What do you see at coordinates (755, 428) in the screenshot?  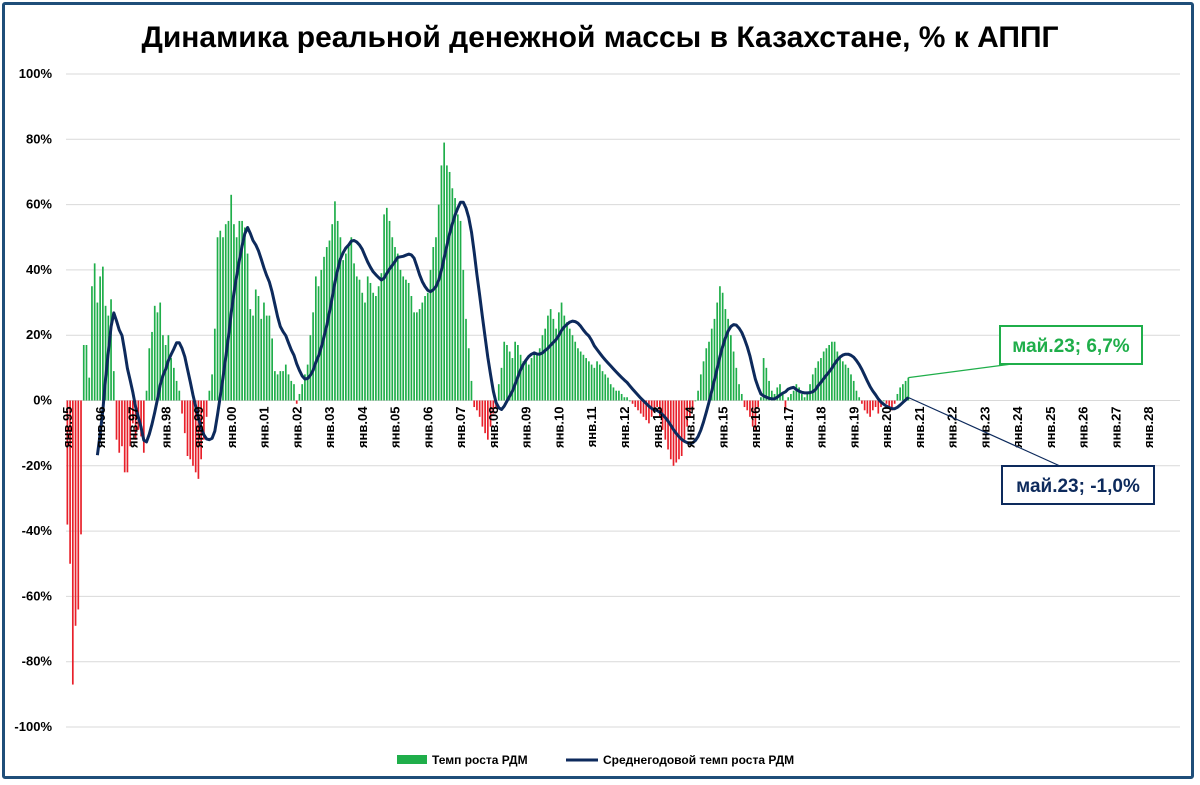 I see `x-tick-label: янв.16` at bounding box center [755, 428].